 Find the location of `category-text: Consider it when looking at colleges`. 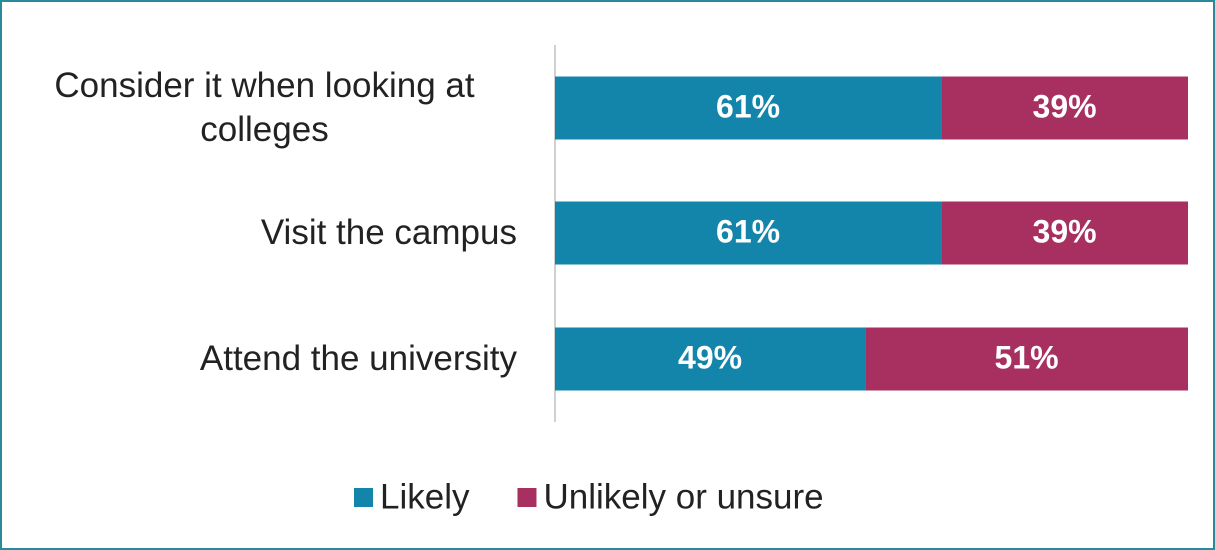

category-text: Consider it when looking at colleges is located at coordinates (264, 107).